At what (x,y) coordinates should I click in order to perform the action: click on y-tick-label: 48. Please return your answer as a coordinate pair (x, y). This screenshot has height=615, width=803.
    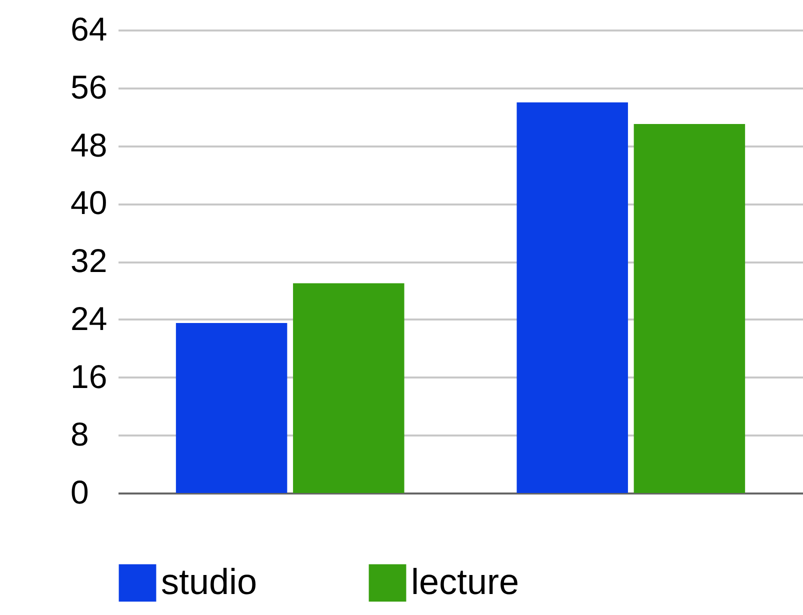
    Looking at the image, I should click on (89, 145).